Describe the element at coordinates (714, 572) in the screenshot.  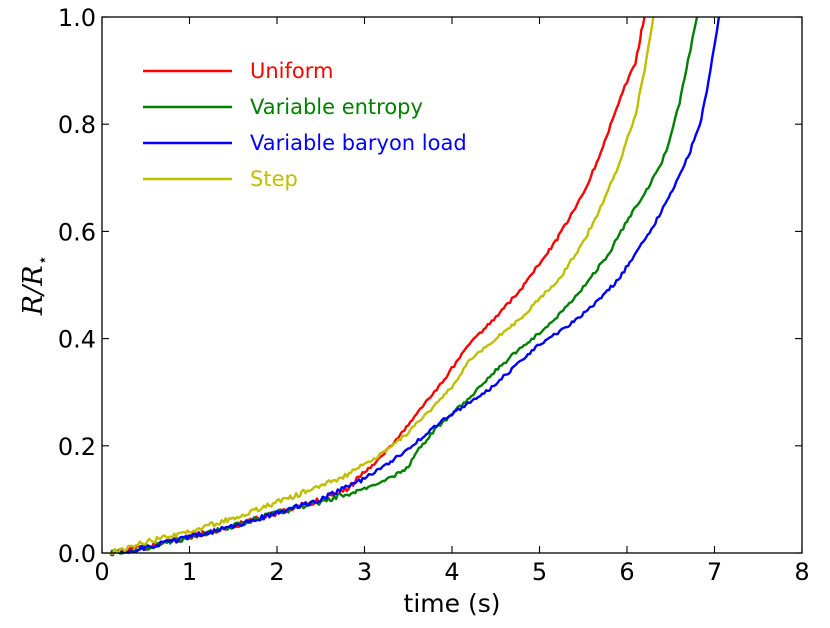
I see `x-tick-label: 7` at that location.